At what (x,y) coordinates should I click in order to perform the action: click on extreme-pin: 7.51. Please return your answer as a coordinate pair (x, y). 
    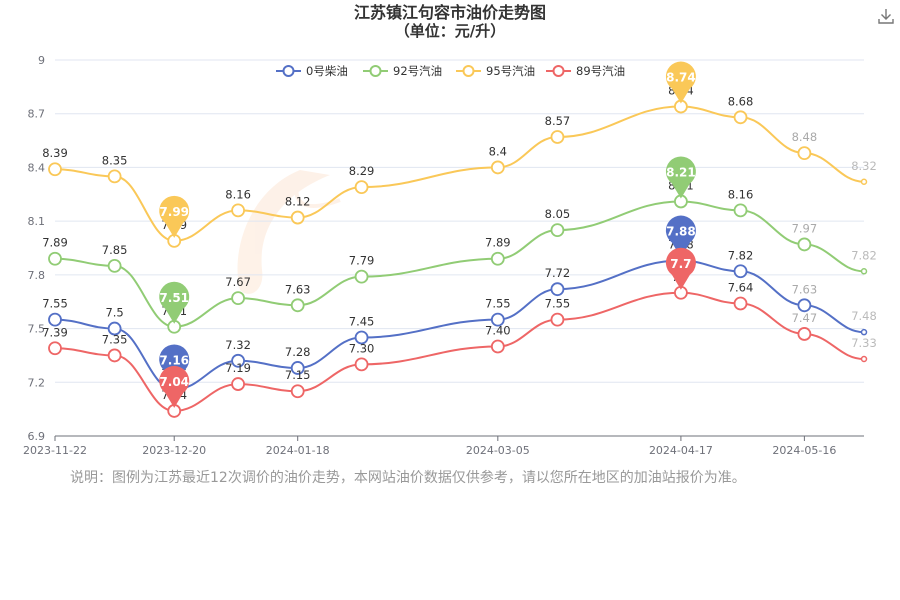
    Looking at the image, I should click on (174, 302).